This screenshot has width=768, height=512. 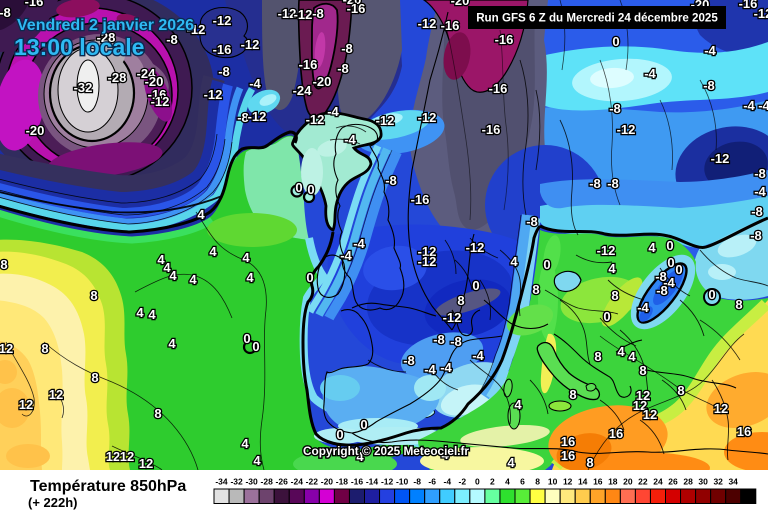 I want to click on svg-text: 22, so click(x=643, y=482).